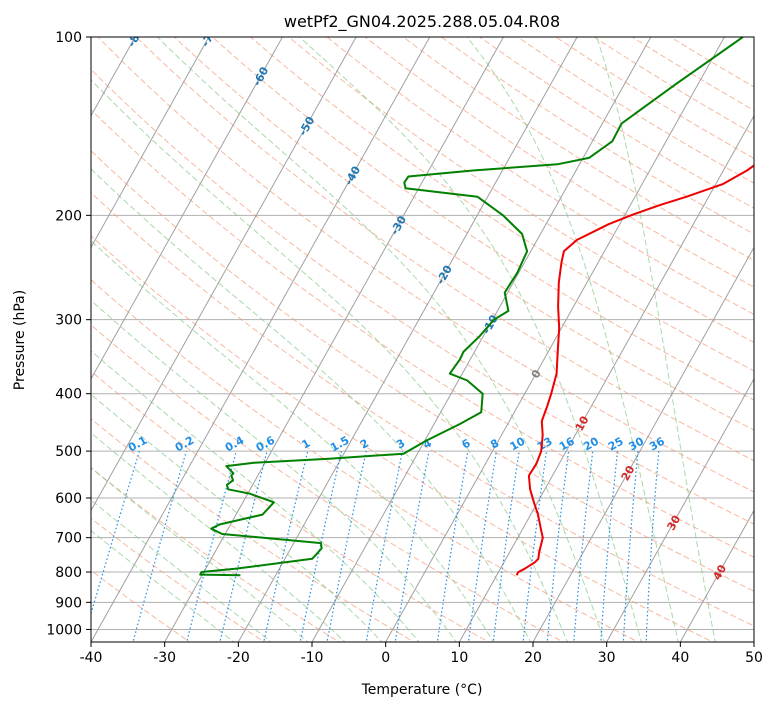  Describe the element at coordinates (422, 22) in the screenshot. I see `chart-title: wetPf2_GN04.2025.288.05.04.R08` at that location.